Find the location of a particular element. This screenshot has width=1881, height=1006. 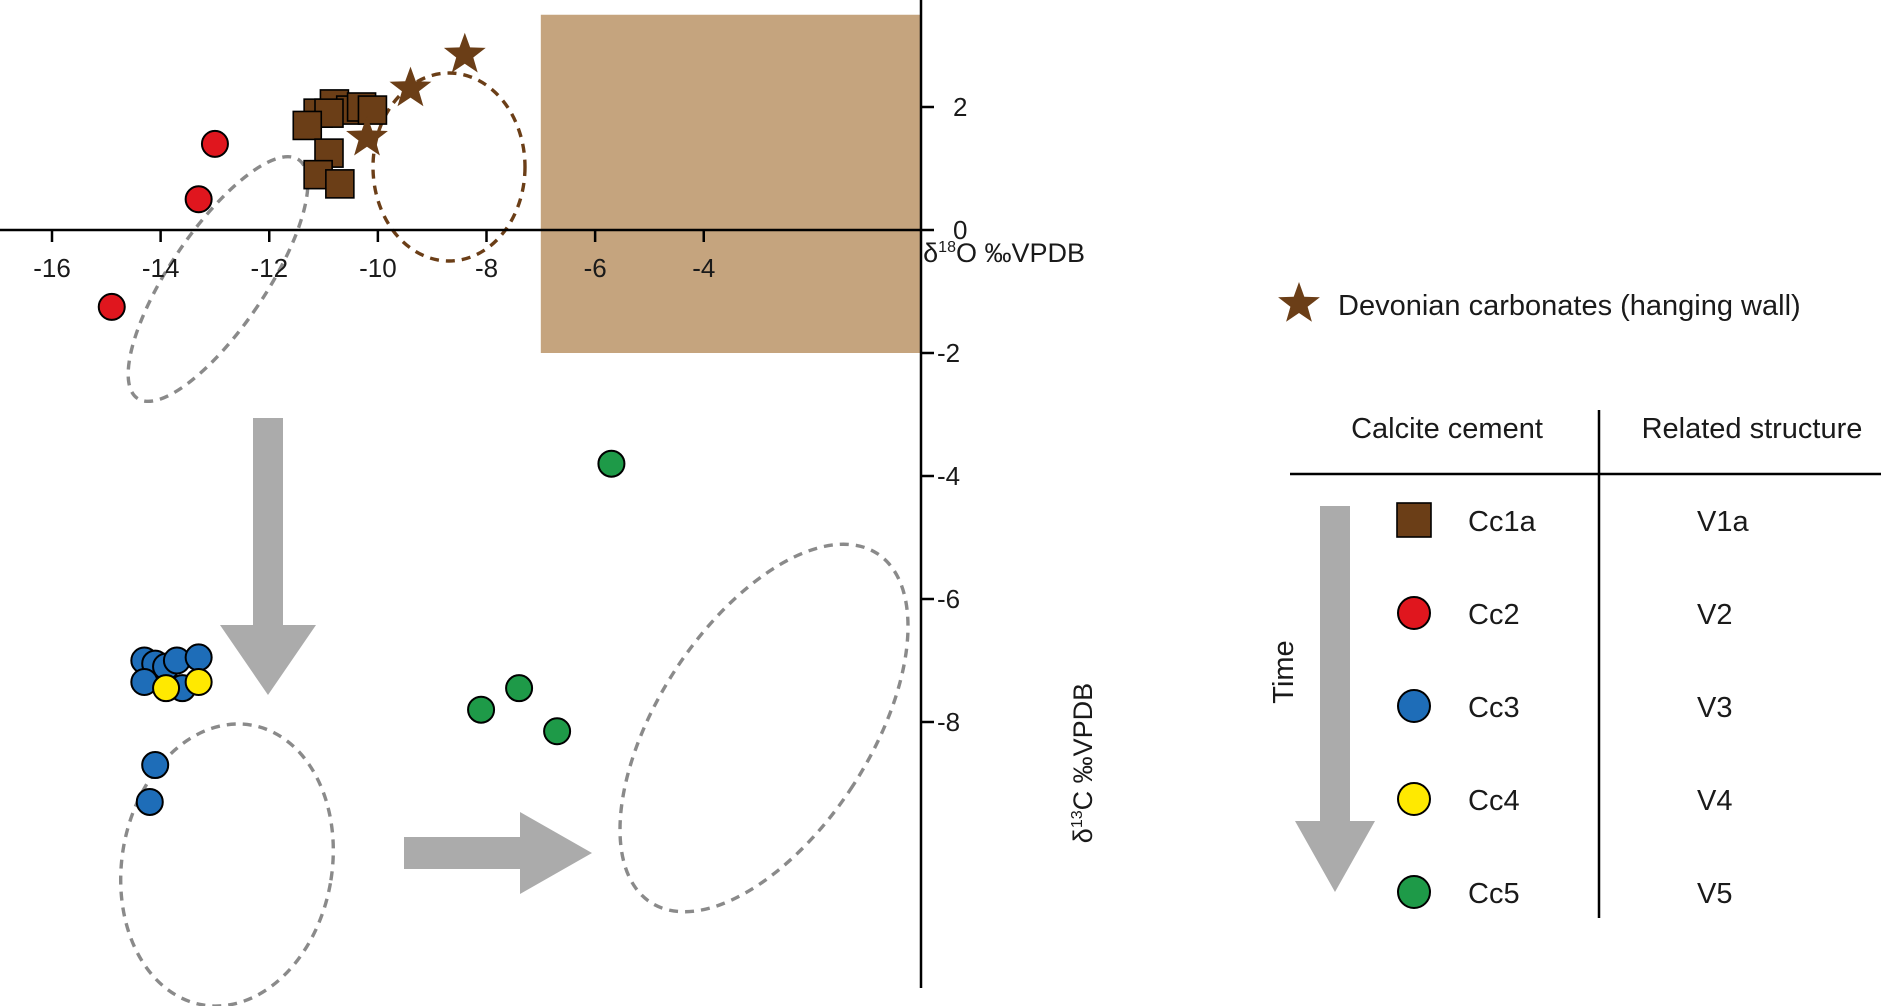

legend-star-marker is located at coordinates (1299, 302).